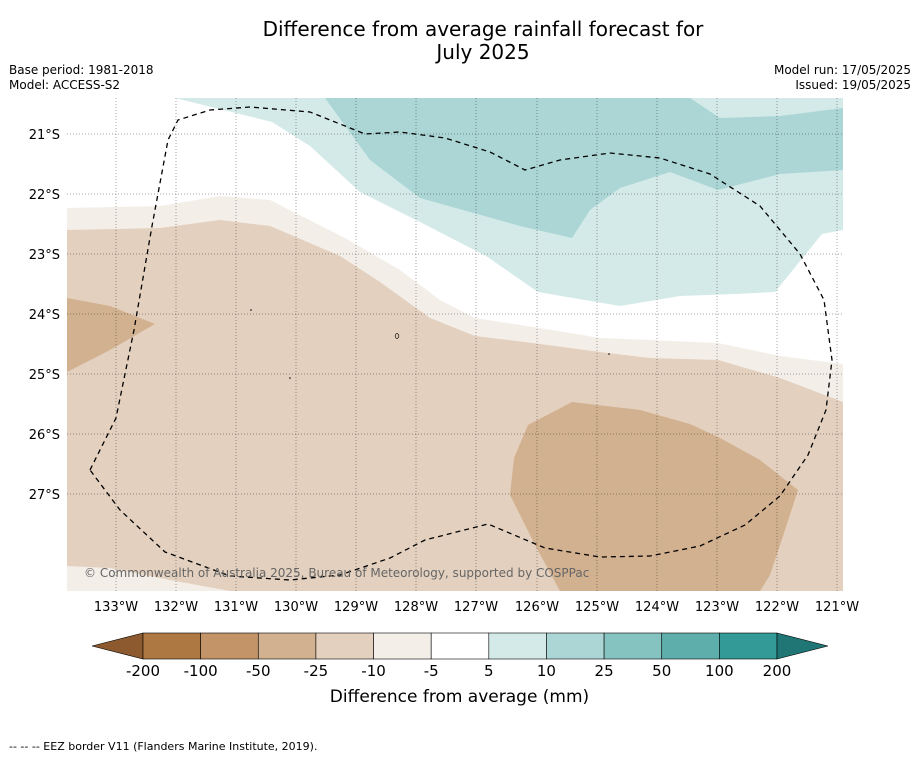  What do you see at coordinates (431, 671) in the screenshot?
I see `colorbar-tick-label: -5` at bounding box center [431, 671].